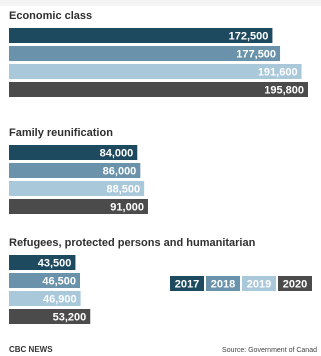  Describe the element at coordinates (31, 349) in the screenshot. I see `footer-source-left: CBC NEWS` at that location.